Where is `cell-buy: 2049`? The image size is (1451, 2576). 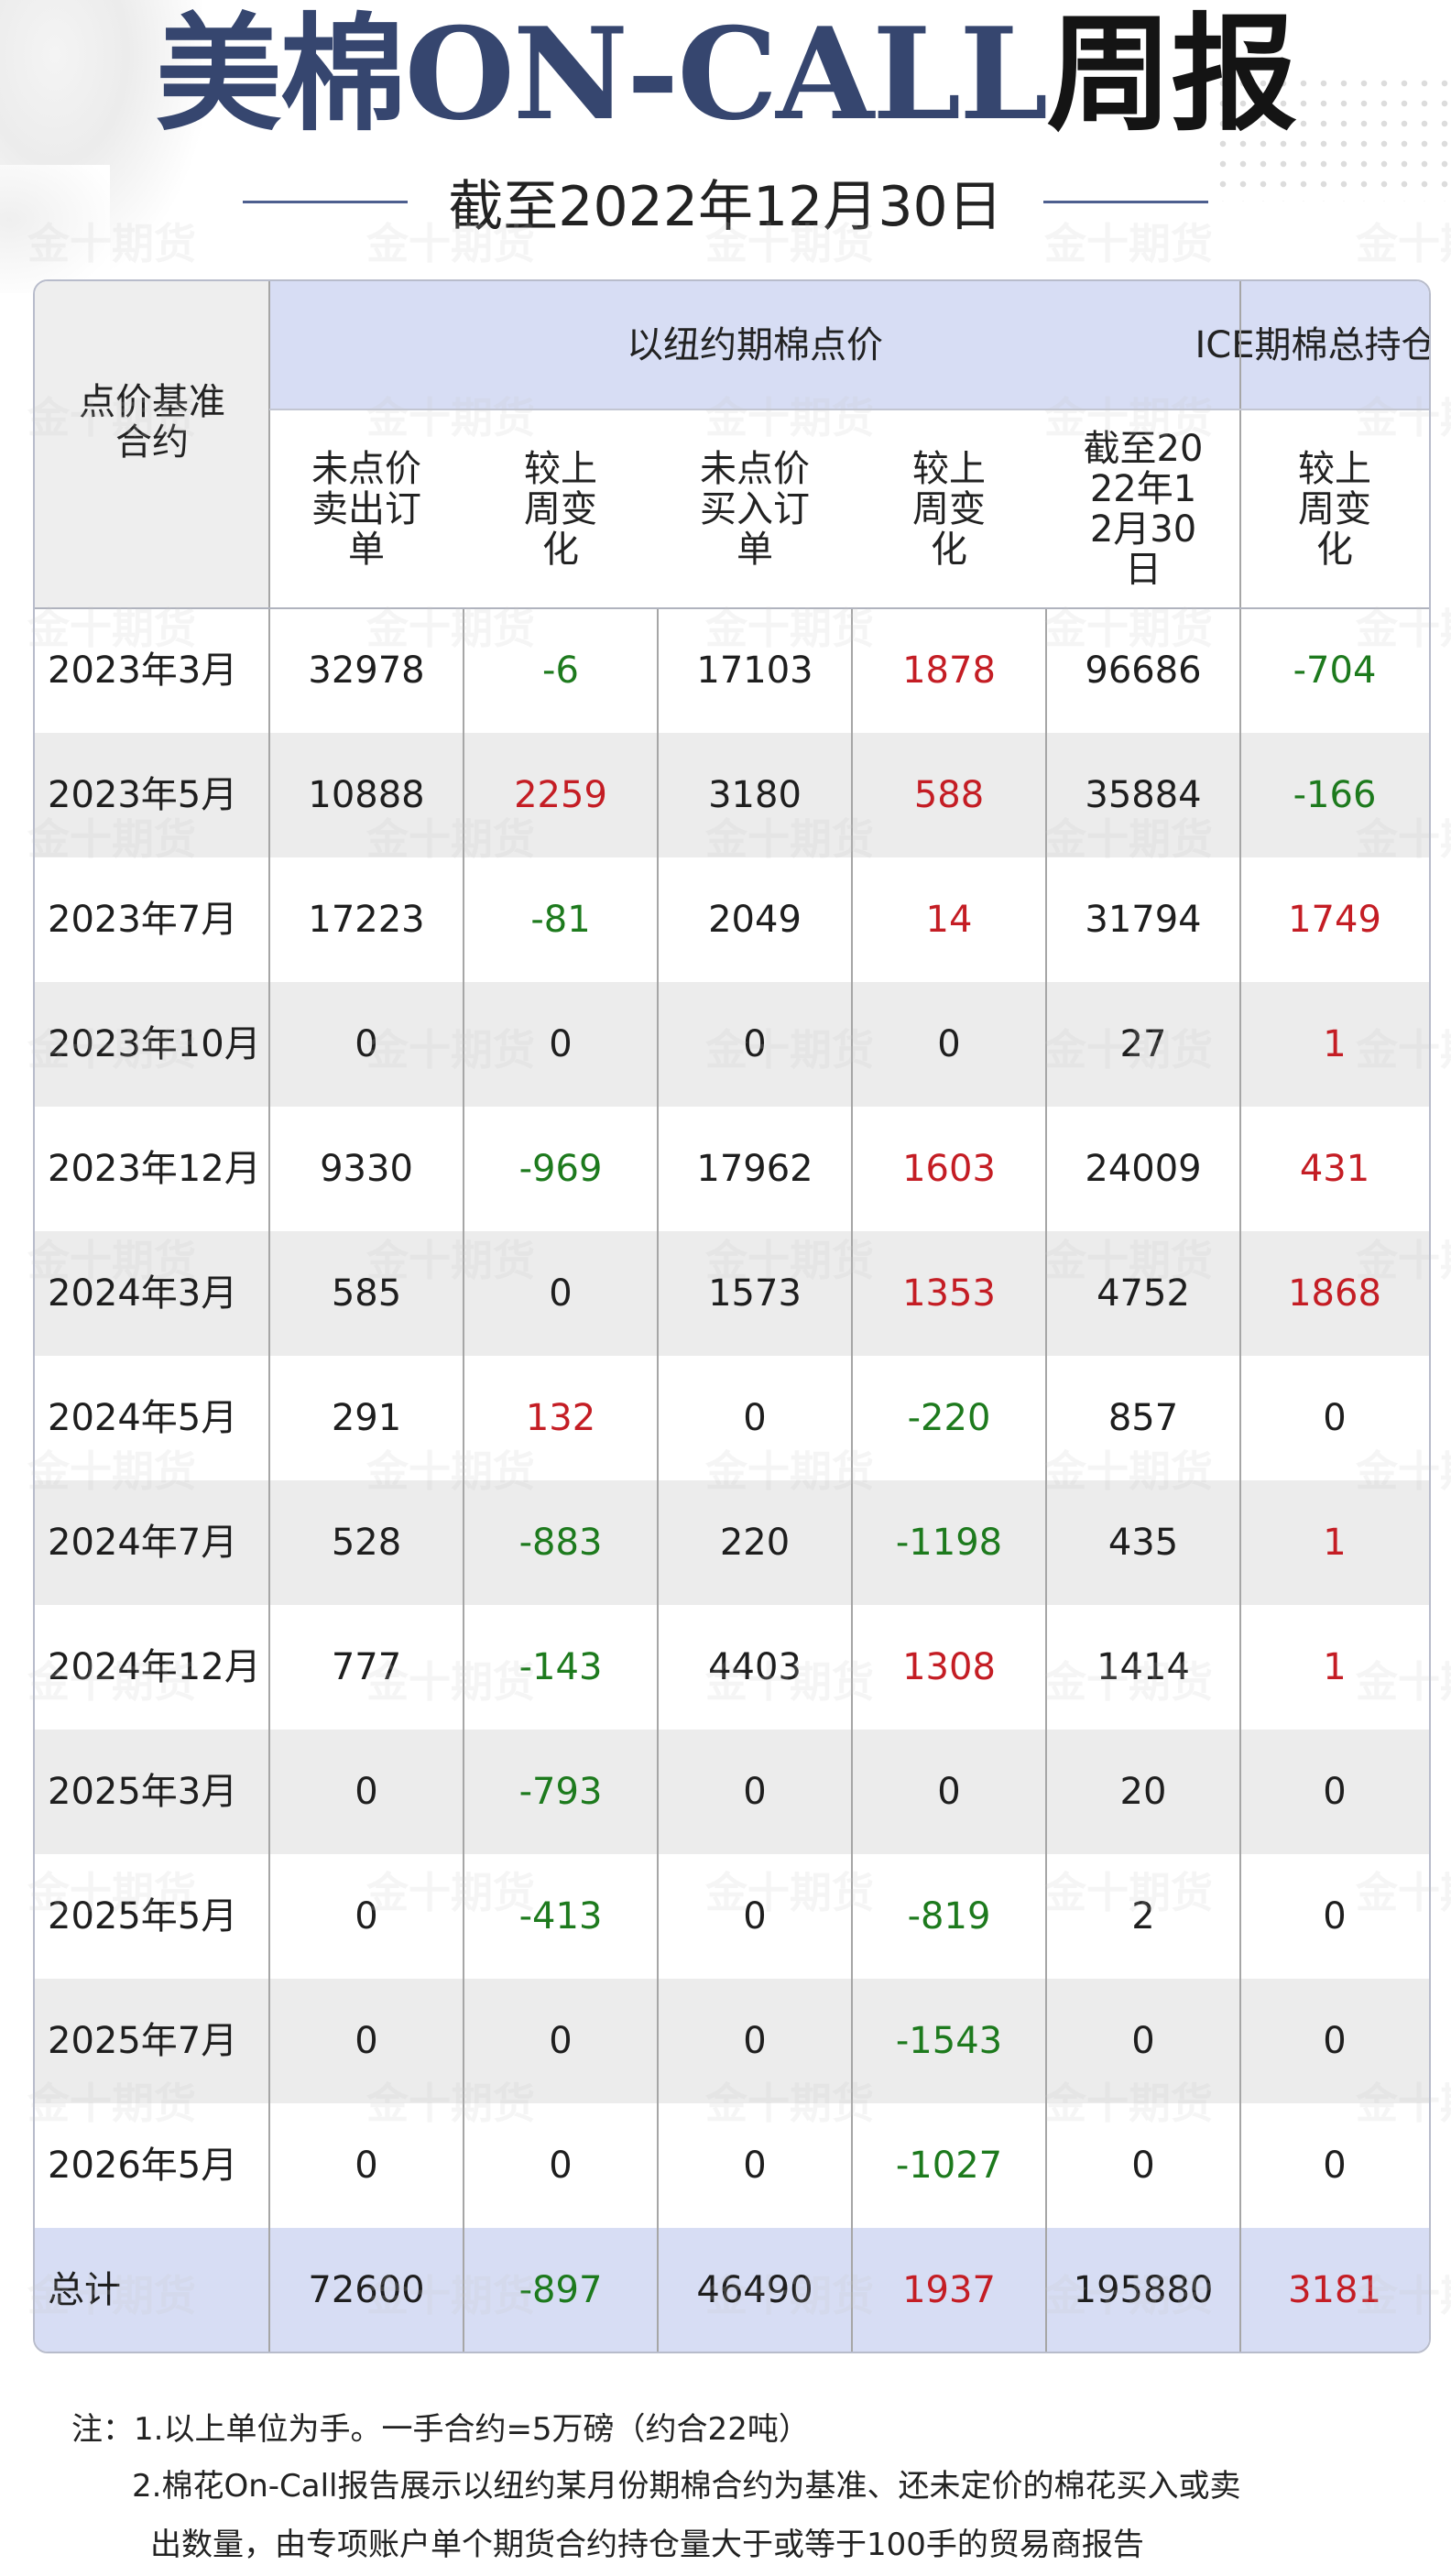
cell-buy: 2049 is located at coordinates (755, 920).